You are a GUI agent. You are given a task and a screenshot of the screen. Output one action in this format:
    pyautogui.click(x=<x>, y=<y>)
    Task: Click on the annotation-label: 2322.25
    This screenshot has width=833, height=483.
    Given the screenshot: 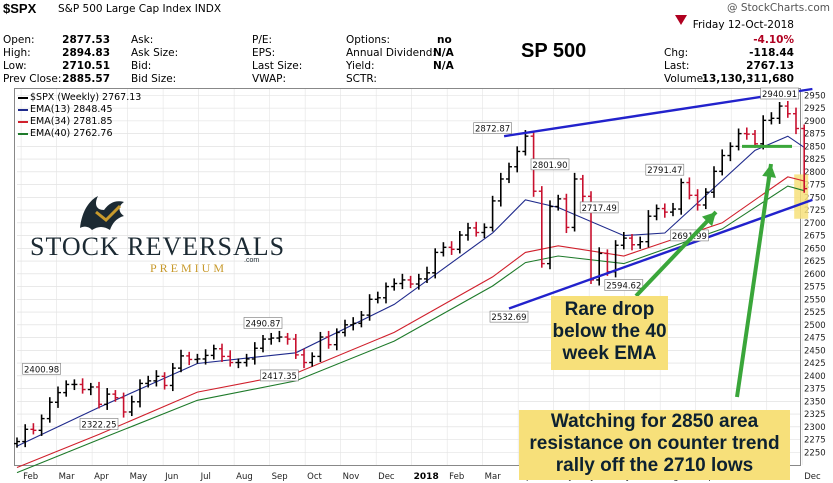 What is the action you would take?
    pyautogui.click(x=98, y=425)
    